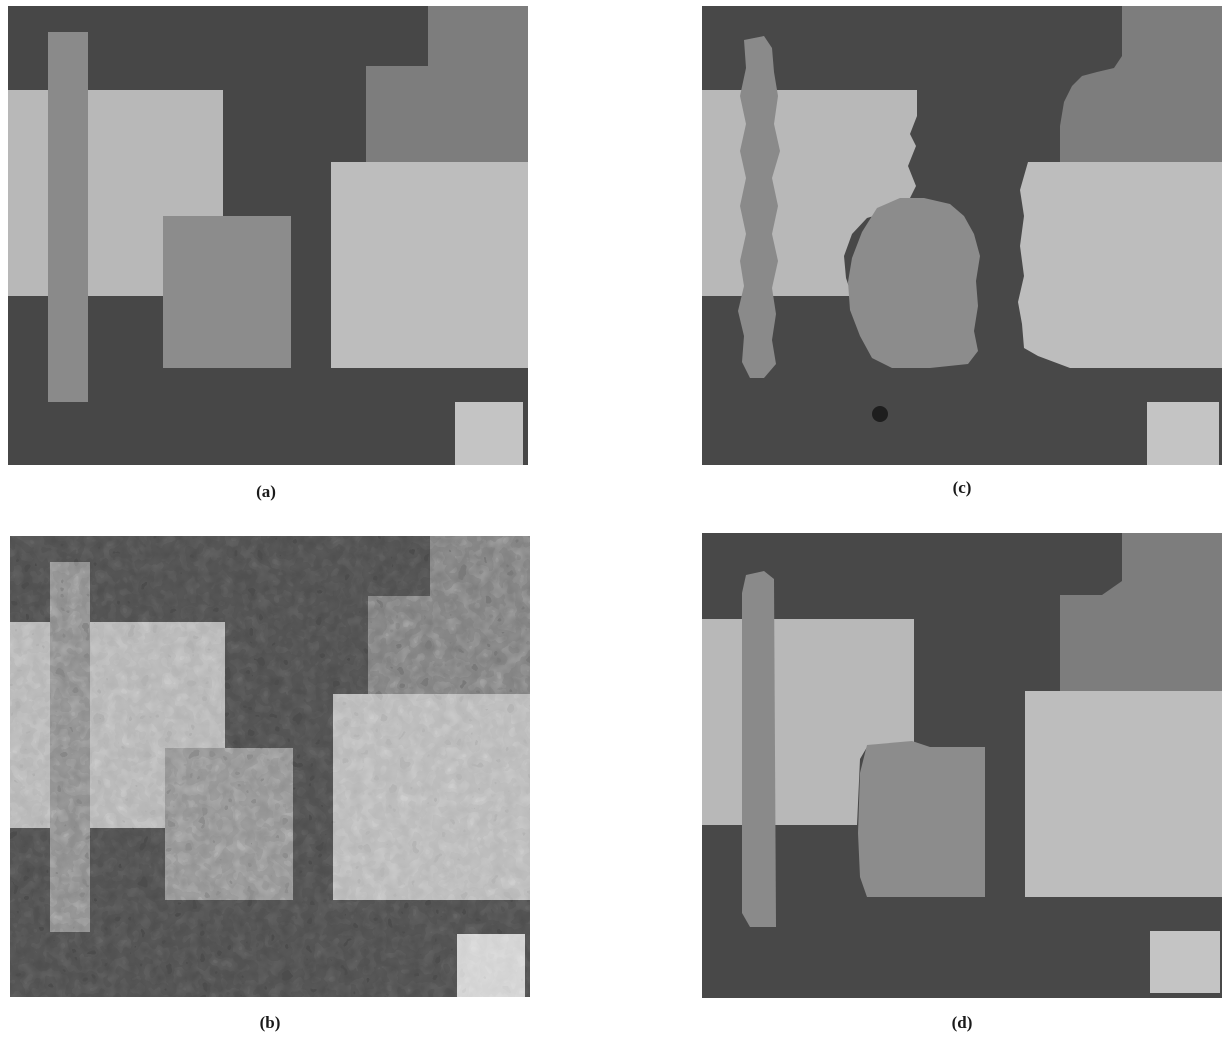 The width and height of the screenshot is (1222, 1041). I want to click on caption-b: (b), so click(270, 1023).